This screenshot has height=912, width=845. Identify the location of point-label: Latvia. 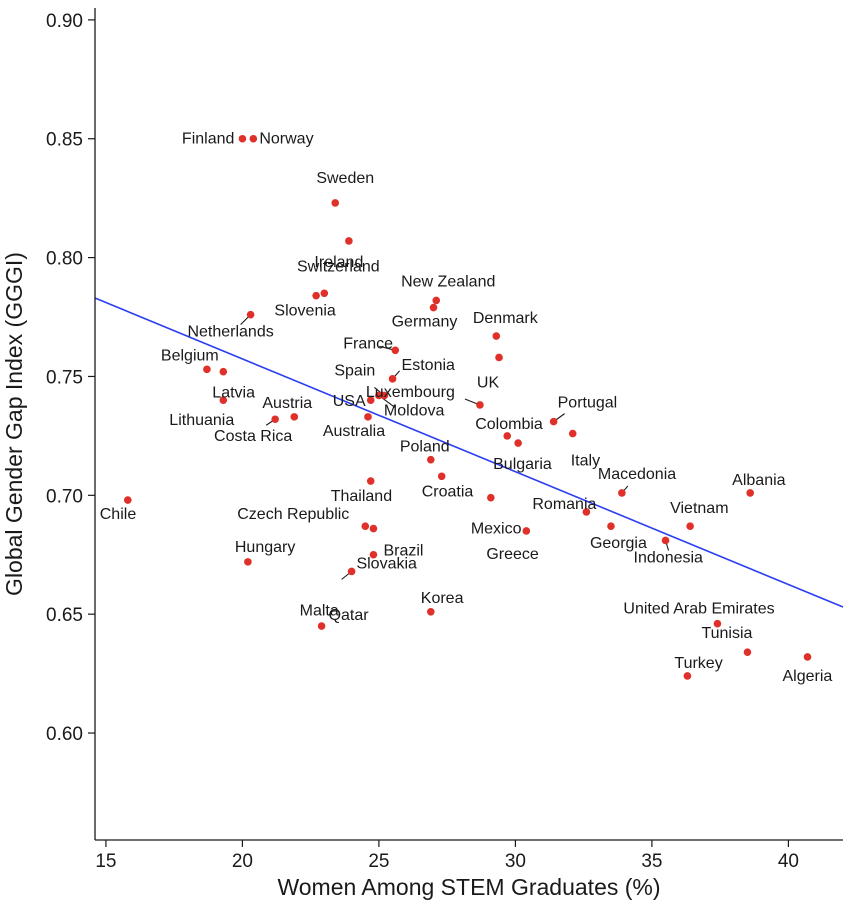
(233, 393).